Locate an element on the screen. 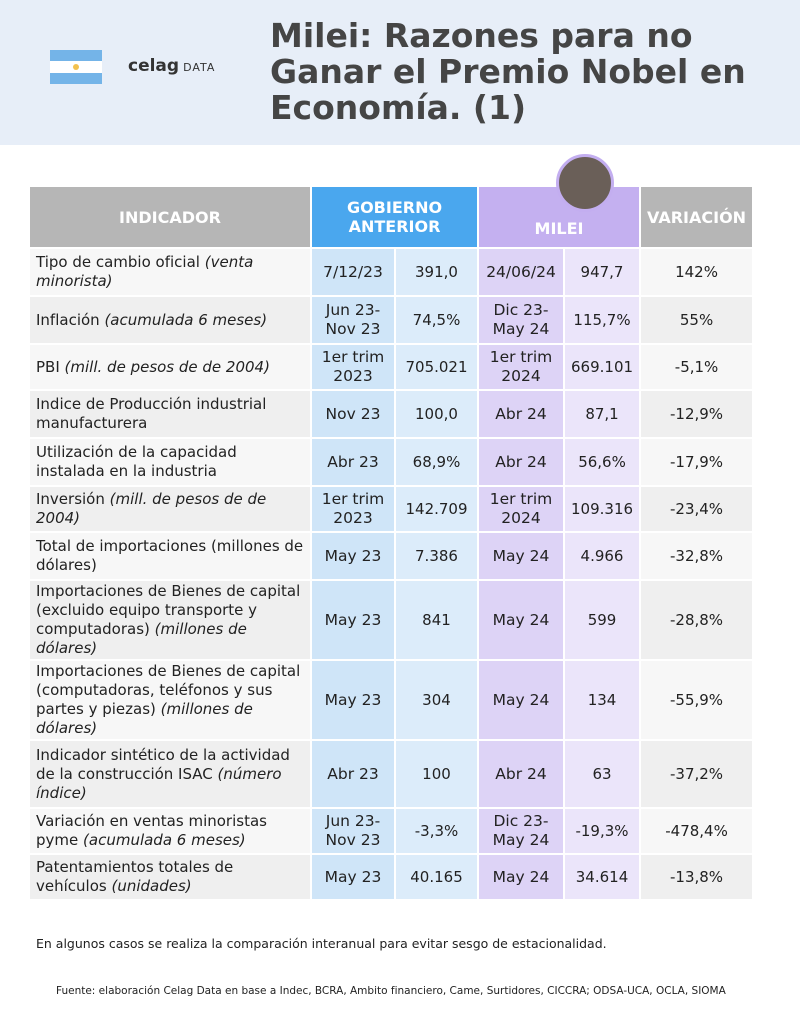 This screenshot has height=1024, width=800. indicator-cell: Inflación (acumulada 6 meses) is located at coordinates (170, 320).